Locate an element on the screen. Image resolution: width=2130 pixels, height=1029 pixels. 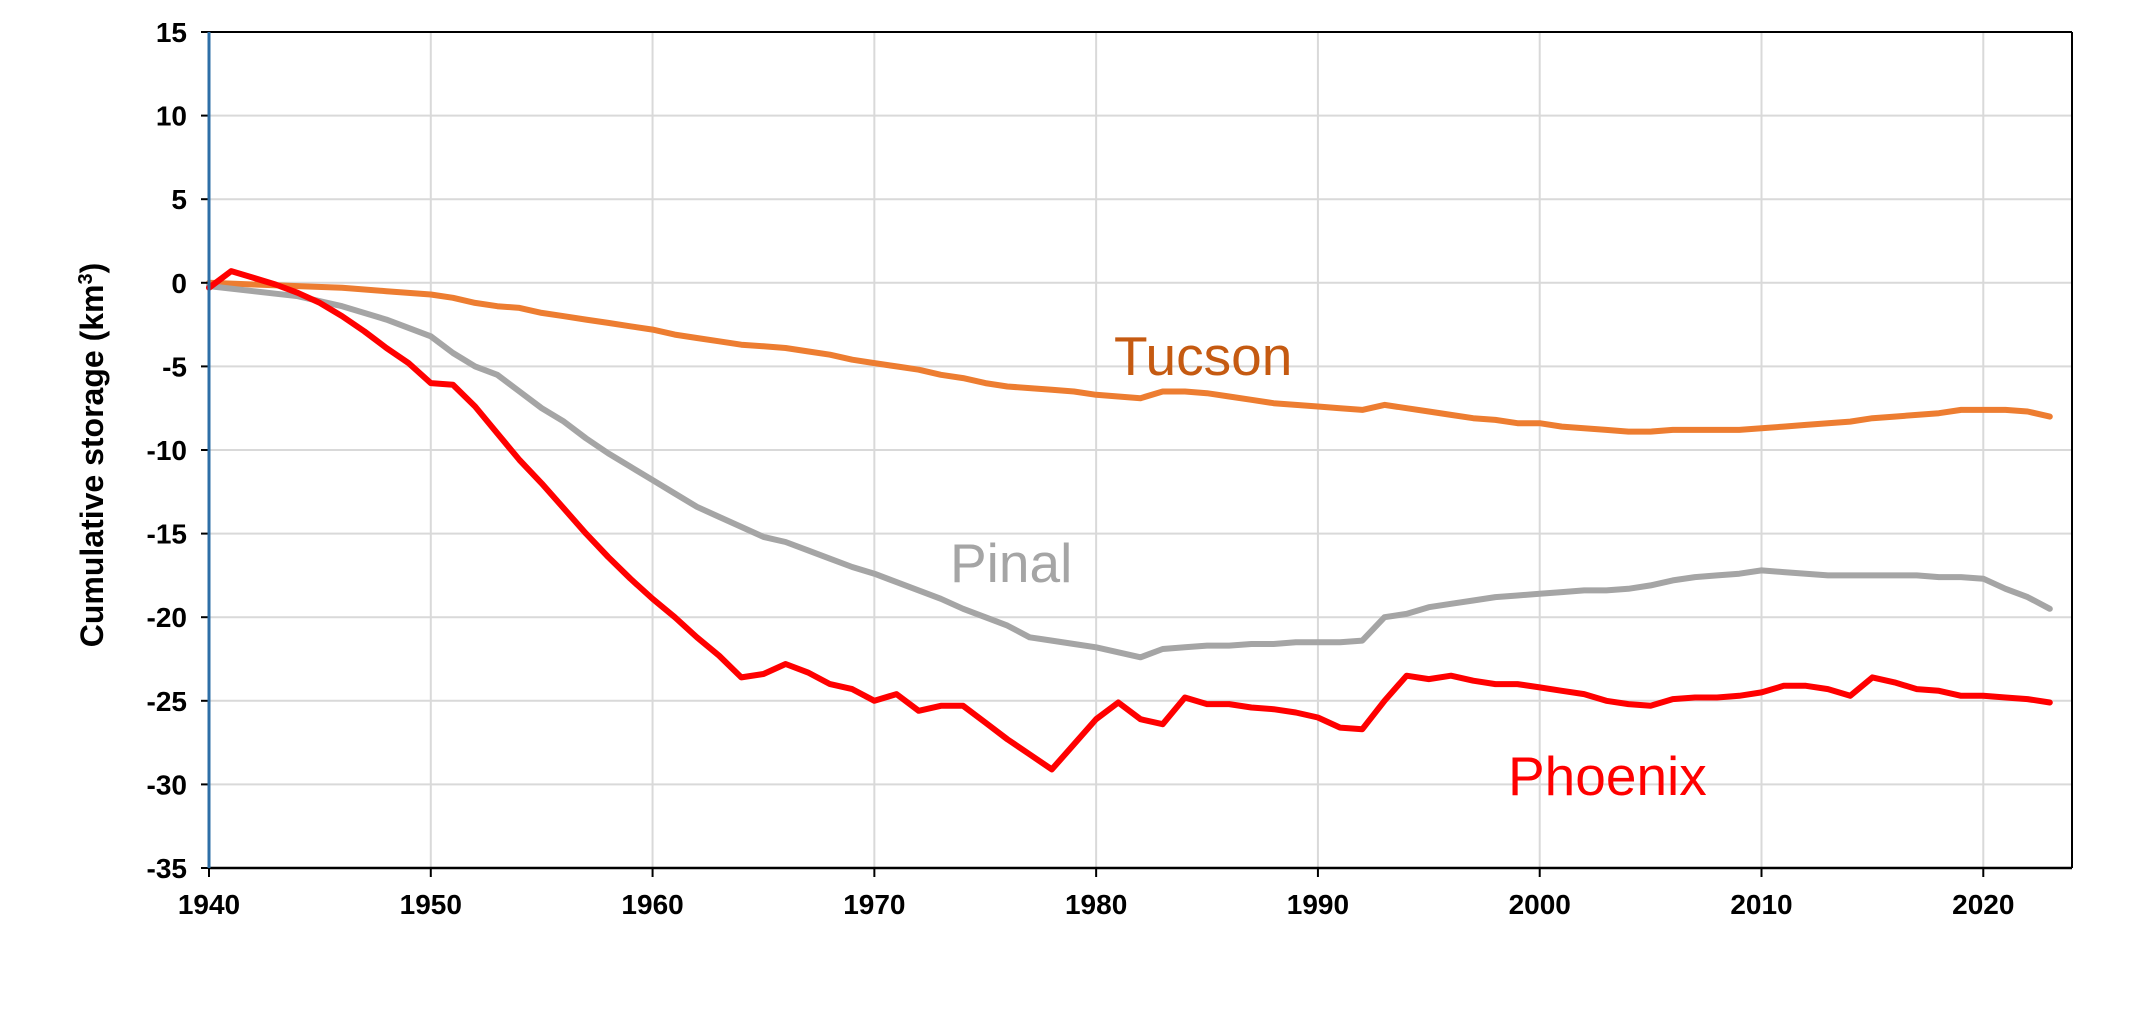
series-label-phoenix: Phoenix is located at coordinates (1607, 776).